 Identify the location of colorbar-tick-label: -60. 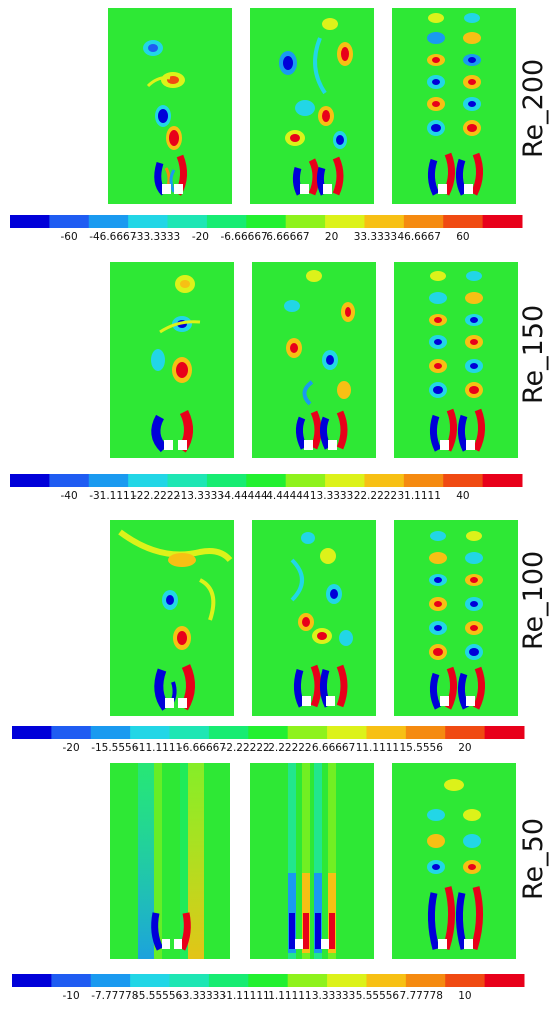
(69, 237).